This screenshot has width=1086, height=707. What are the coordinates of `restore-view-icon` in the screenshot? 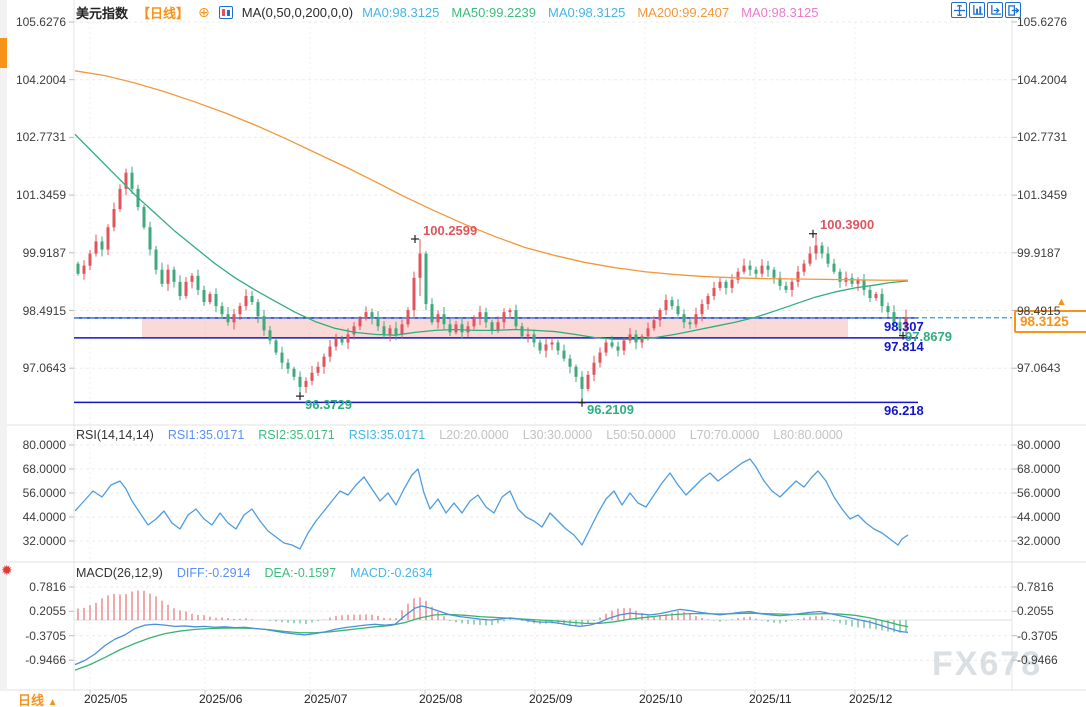 It's located at (1013, 10).